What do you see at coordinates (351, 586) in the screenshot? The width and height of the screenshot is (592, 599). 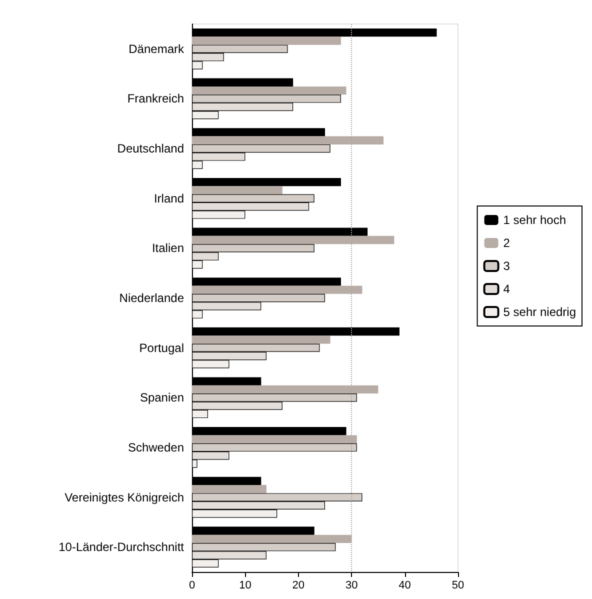 I see `x-tick-label: 30` at bounding box center [351, 586].